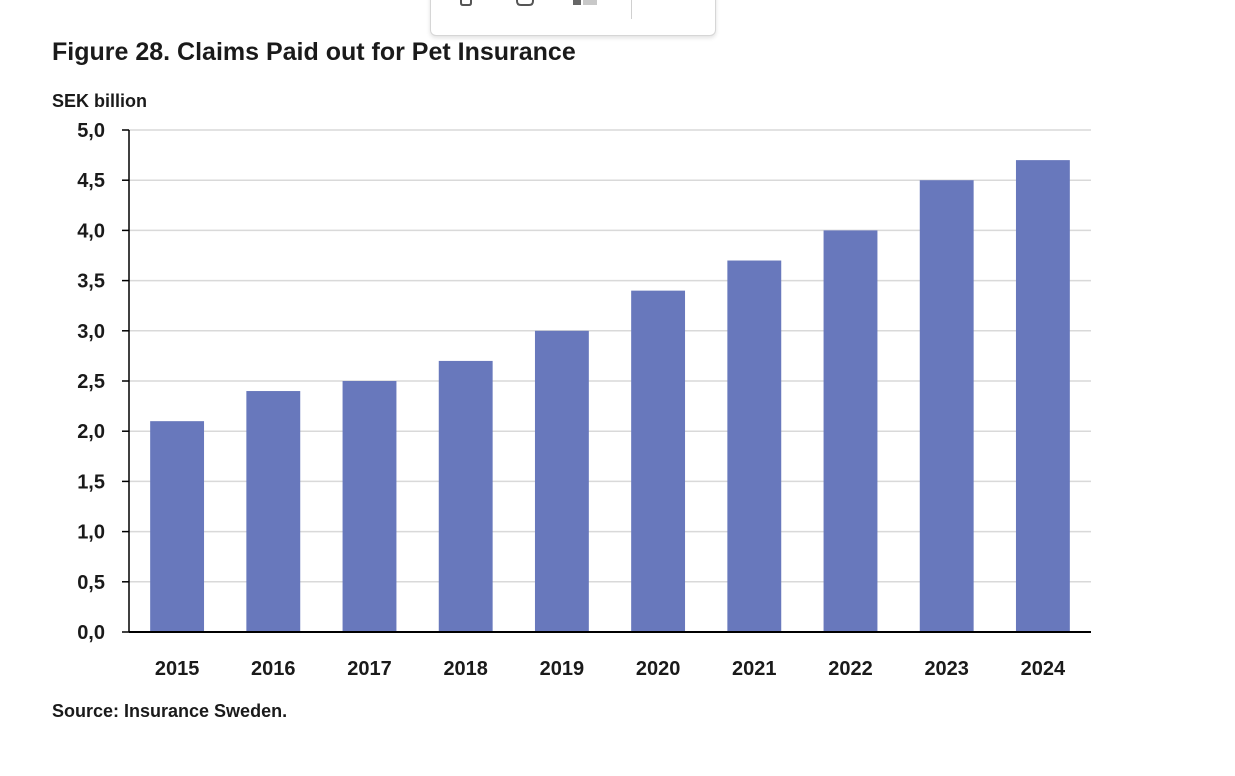 This screenshot has width=1235, height=776. What do you see at coordinates (754, 669) in the screenshot?
I see `x-tick-label: 2021` at bounding box center [754, 669].